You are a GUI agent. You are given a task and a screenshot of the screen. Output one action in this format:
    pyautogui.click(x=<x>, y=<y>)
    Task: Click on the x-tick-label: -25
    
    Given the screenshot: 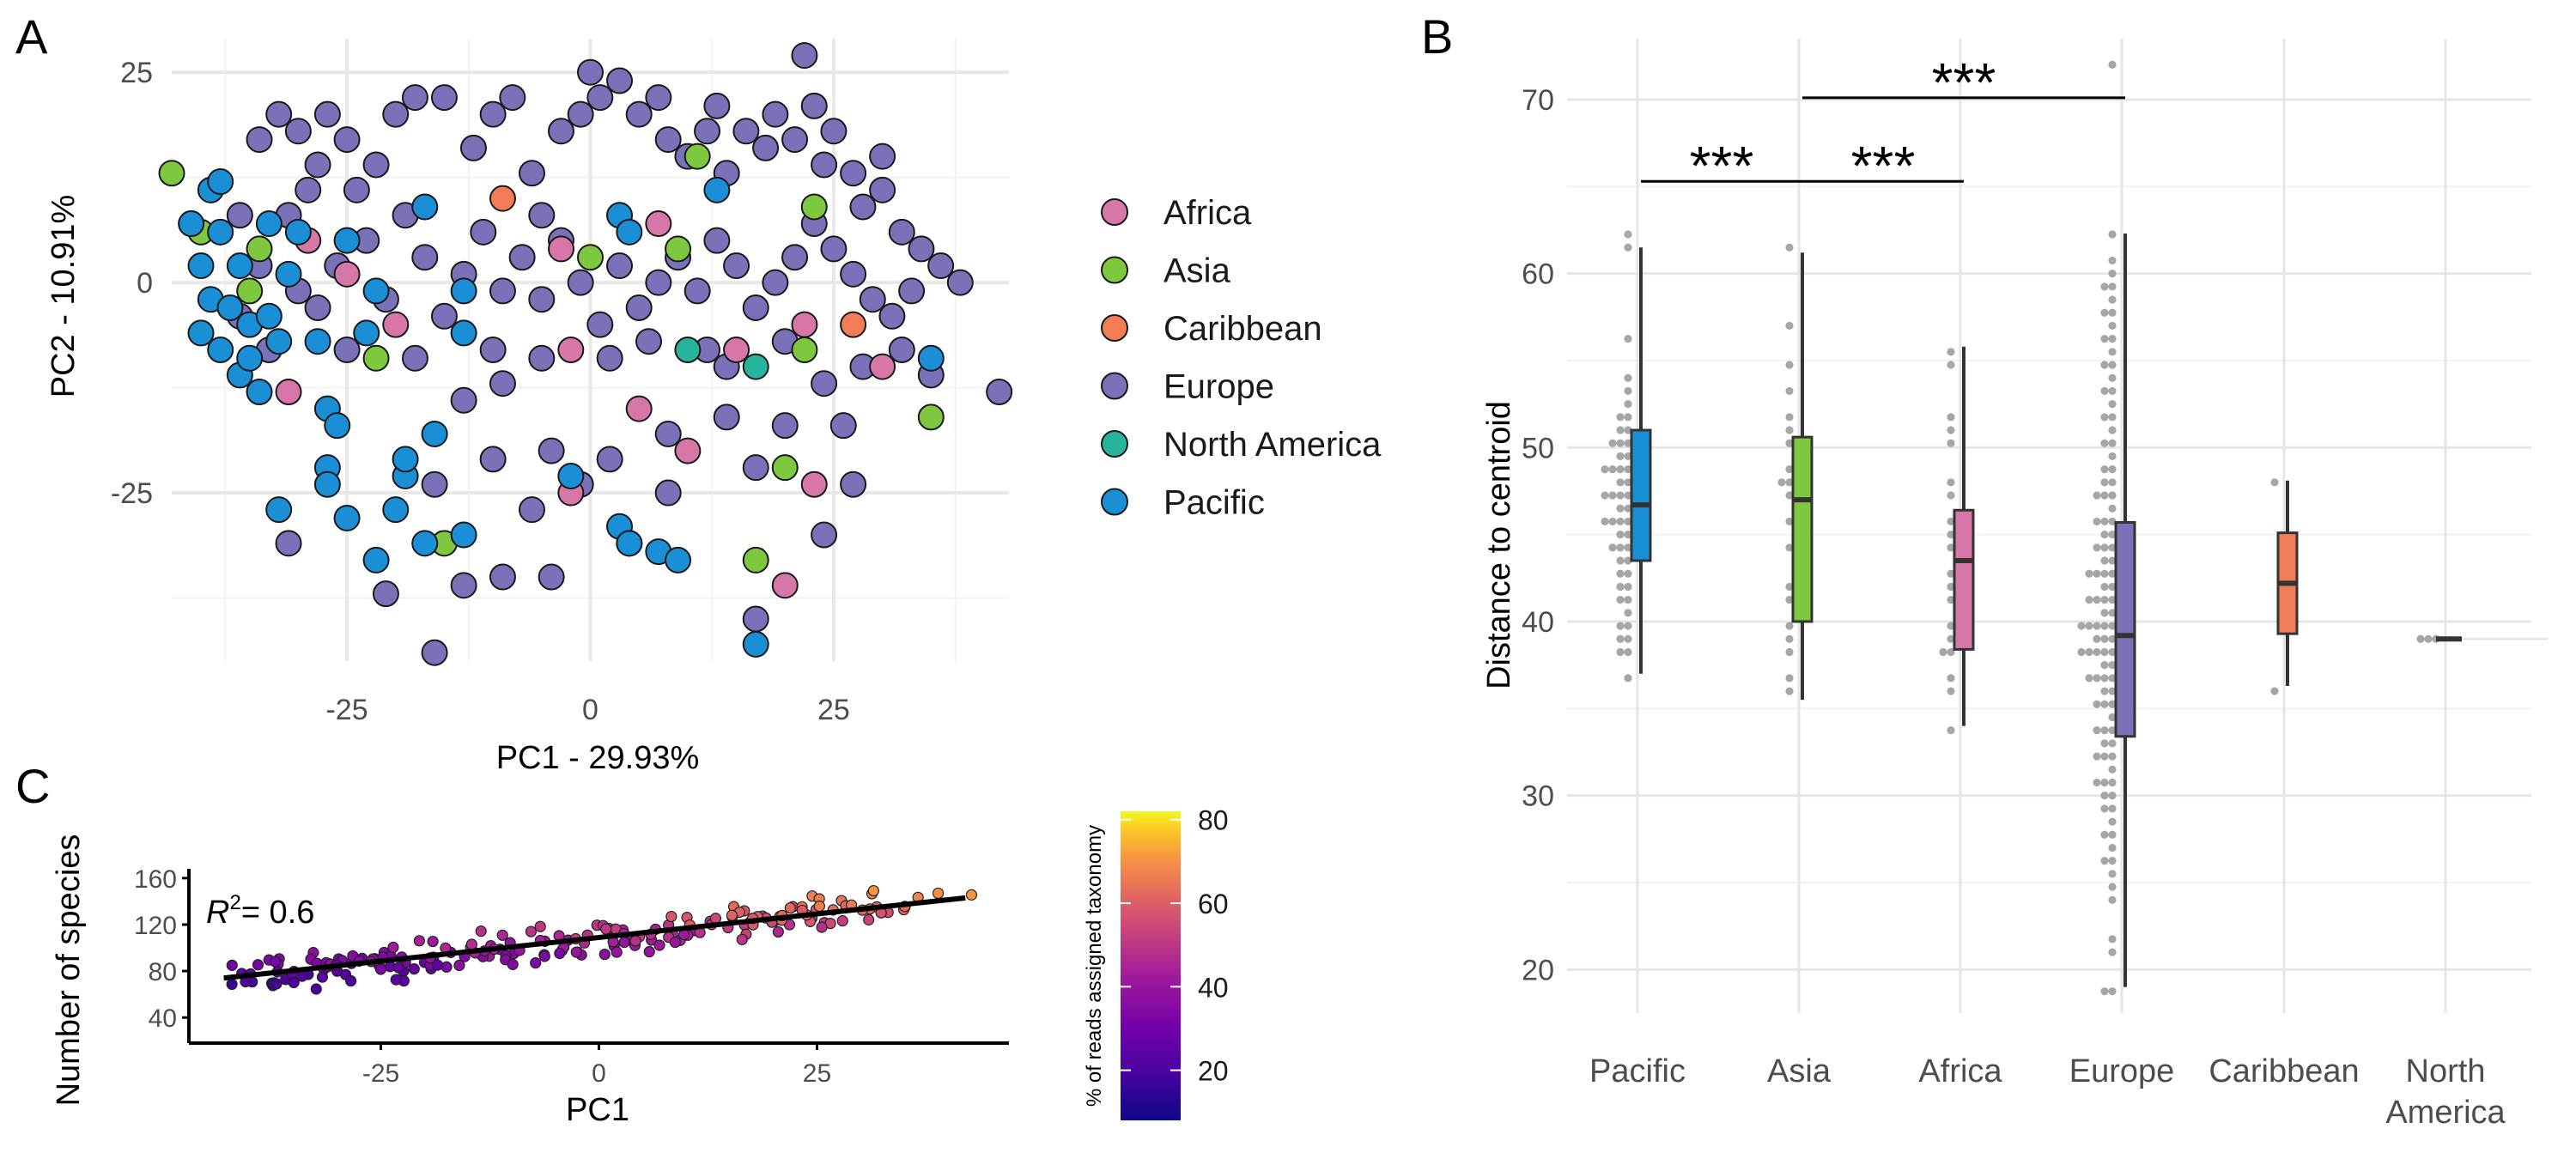 What is the action you would take?
    pyautogui.click(x=380, y=1074)
    